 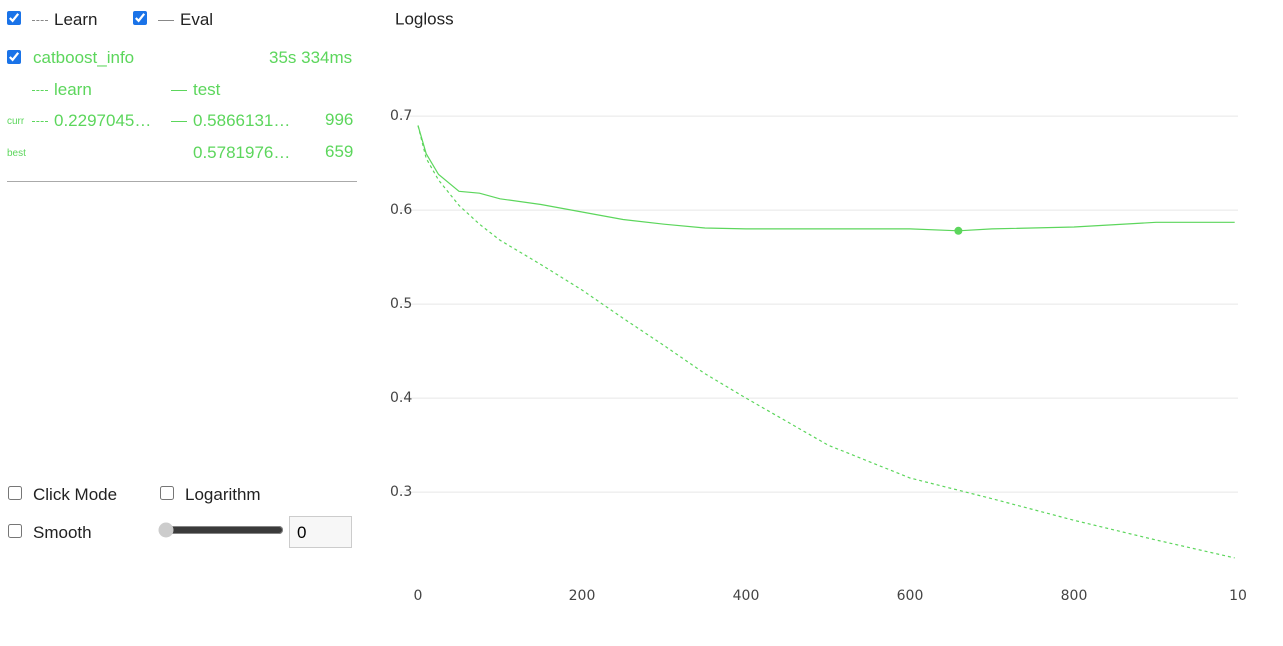 What do you see at coordinates (76, 19) in the screenshot?
I see `legend-learn-text: Learn` at bounding box center [76, 19].